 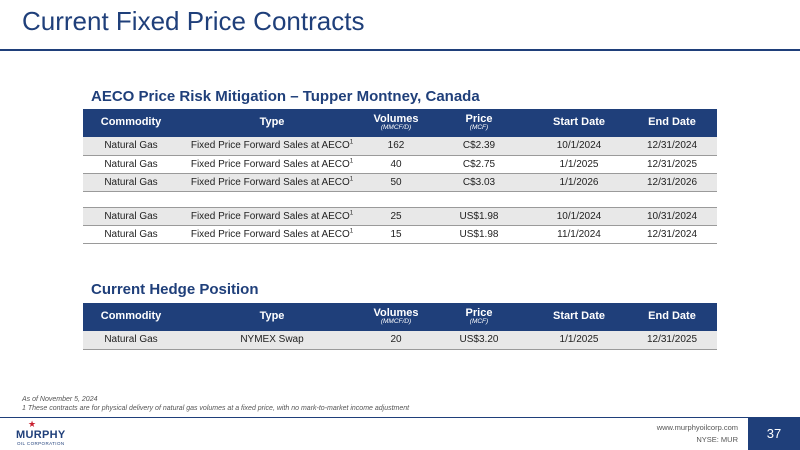 I want to click on cell-price: US$3.20, so click(x=479, y=340).